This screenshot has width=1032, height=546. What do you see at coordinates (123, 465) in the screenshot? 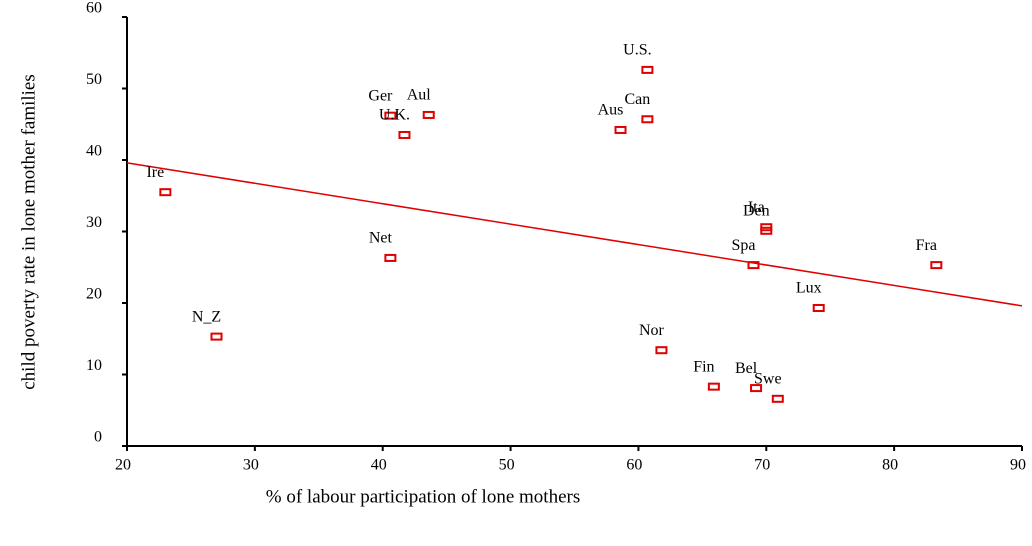
I see `x-tick-label: 20` at bounding box center [123, 465].